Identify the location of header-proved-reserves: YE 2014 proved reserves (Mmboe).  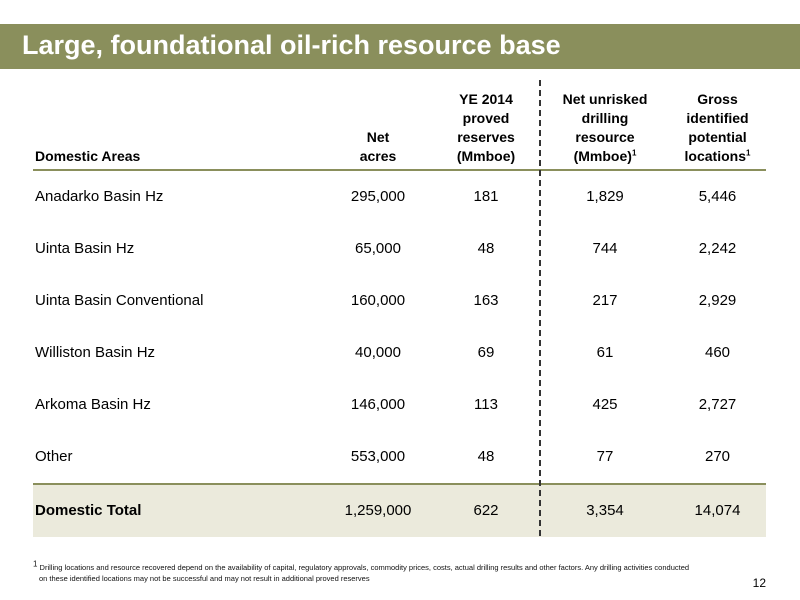
(486, 127).